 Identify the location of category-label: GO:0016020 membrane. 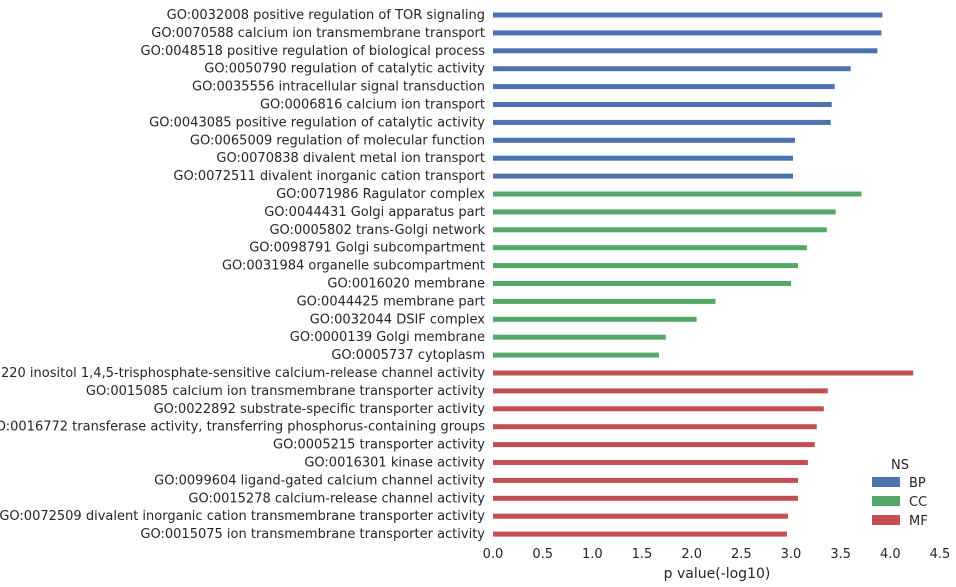
(406, 284).